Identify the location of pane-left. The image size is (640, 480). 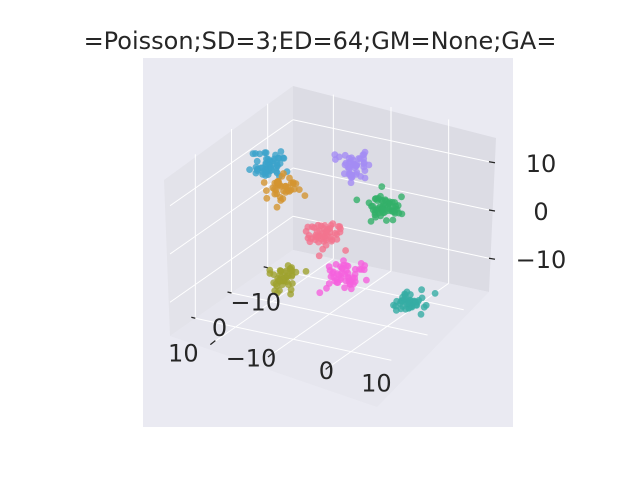
(228, 211).